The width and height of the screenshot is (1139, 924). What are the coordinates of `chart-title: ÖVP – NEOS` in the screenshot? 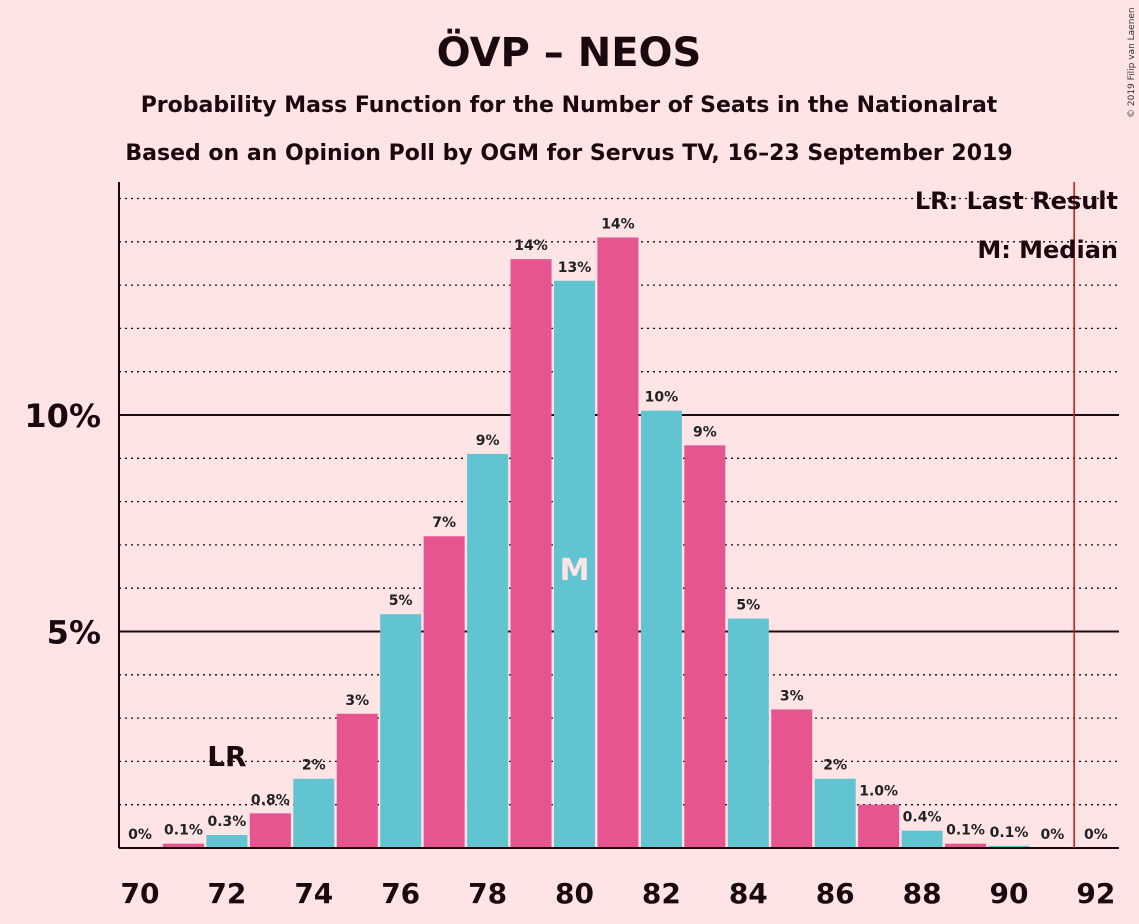 It's located at (569, 52).